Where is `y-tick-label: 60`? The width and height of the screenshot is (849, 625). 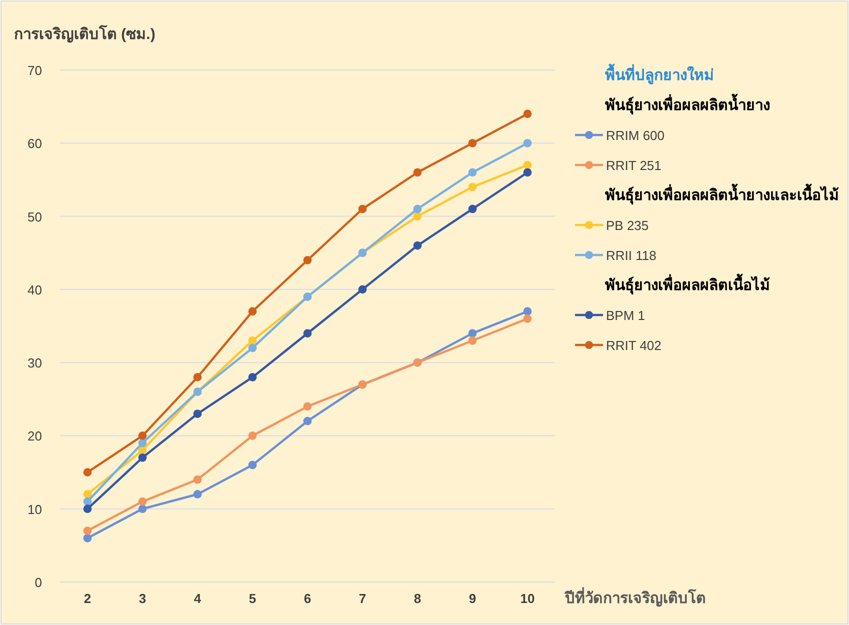
y-tick-label: 60 is located at coordinates (35, 144).